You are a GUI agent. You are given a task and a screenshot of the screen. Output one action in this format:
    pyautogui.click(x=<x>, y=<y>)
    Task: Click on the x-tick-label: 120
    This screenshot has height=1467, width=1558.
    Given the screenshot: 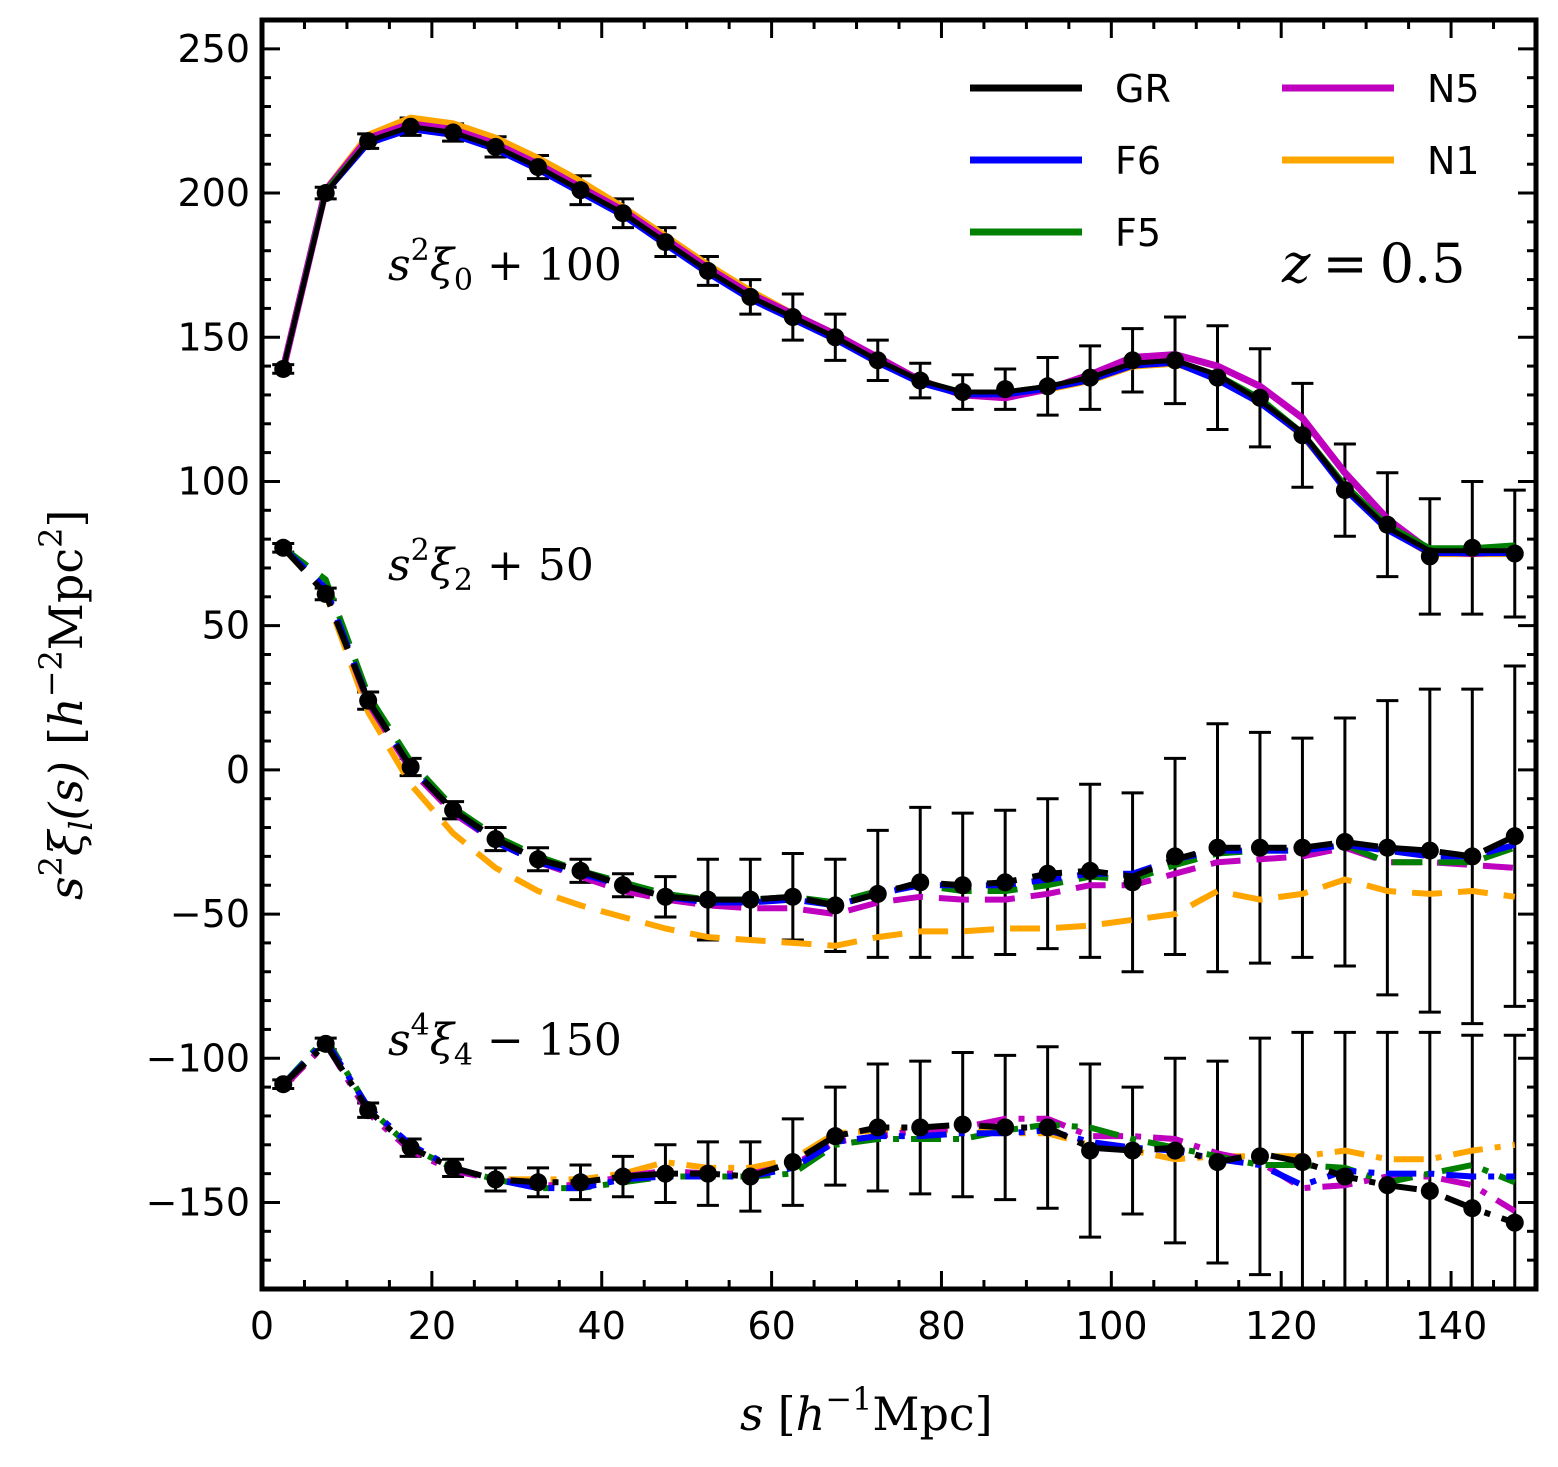 What is the action you would take?
    pyautogui.click(x=1281, y=1326)
    